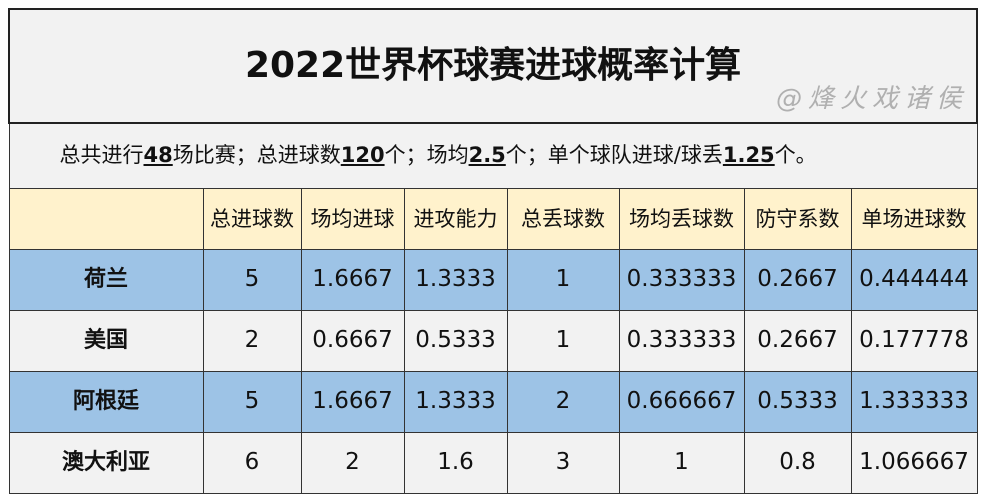 This screenshot has height=500, width=984. What do you see at coordinates (252, 463) in the screenshot?
I see `table-cell: 6` at bounding box center [252, 463].